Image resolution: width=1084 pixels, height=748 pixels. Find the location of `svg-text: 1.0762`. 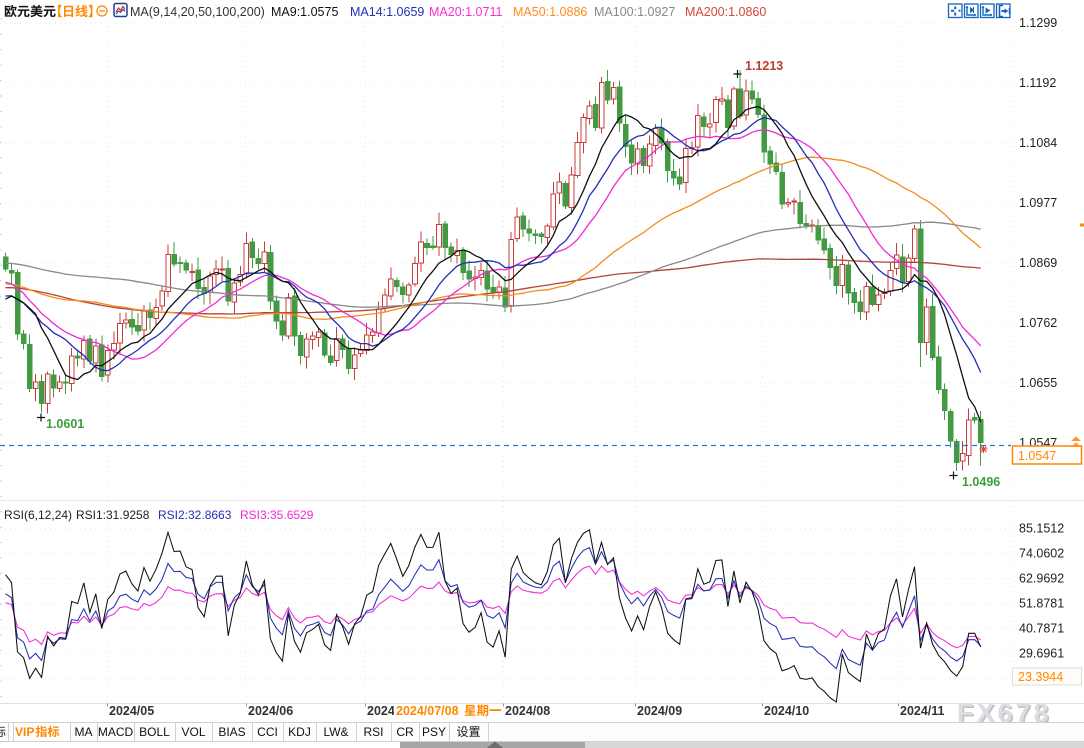

svg-text: 1.0762 is located at coordinates (1038, 323).